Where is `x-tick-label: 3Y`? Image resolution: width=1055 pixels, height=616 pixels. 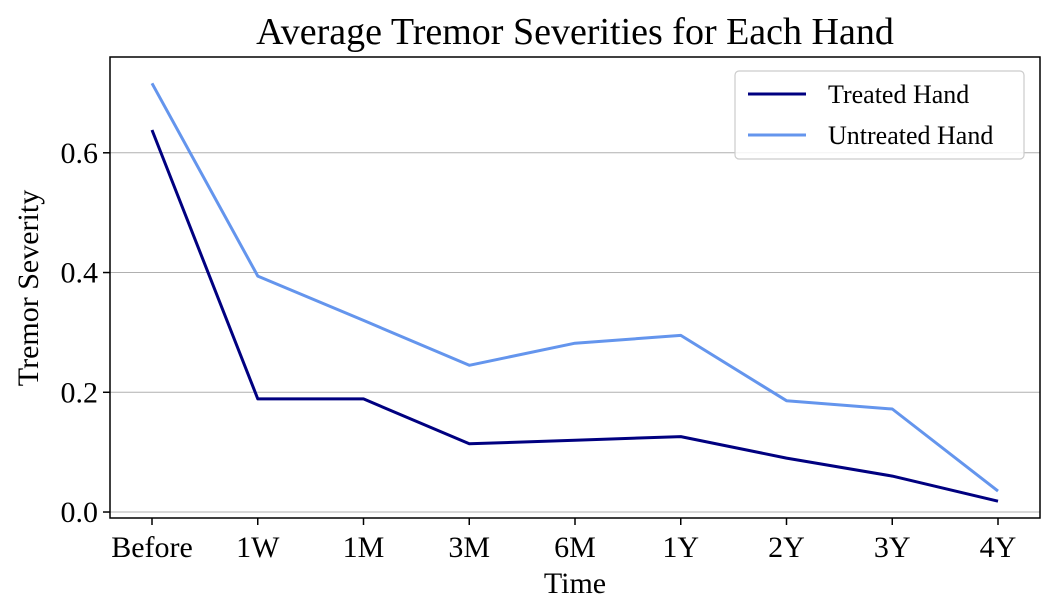
x-tick-label: 3Y is located at coordinates (892, 547).